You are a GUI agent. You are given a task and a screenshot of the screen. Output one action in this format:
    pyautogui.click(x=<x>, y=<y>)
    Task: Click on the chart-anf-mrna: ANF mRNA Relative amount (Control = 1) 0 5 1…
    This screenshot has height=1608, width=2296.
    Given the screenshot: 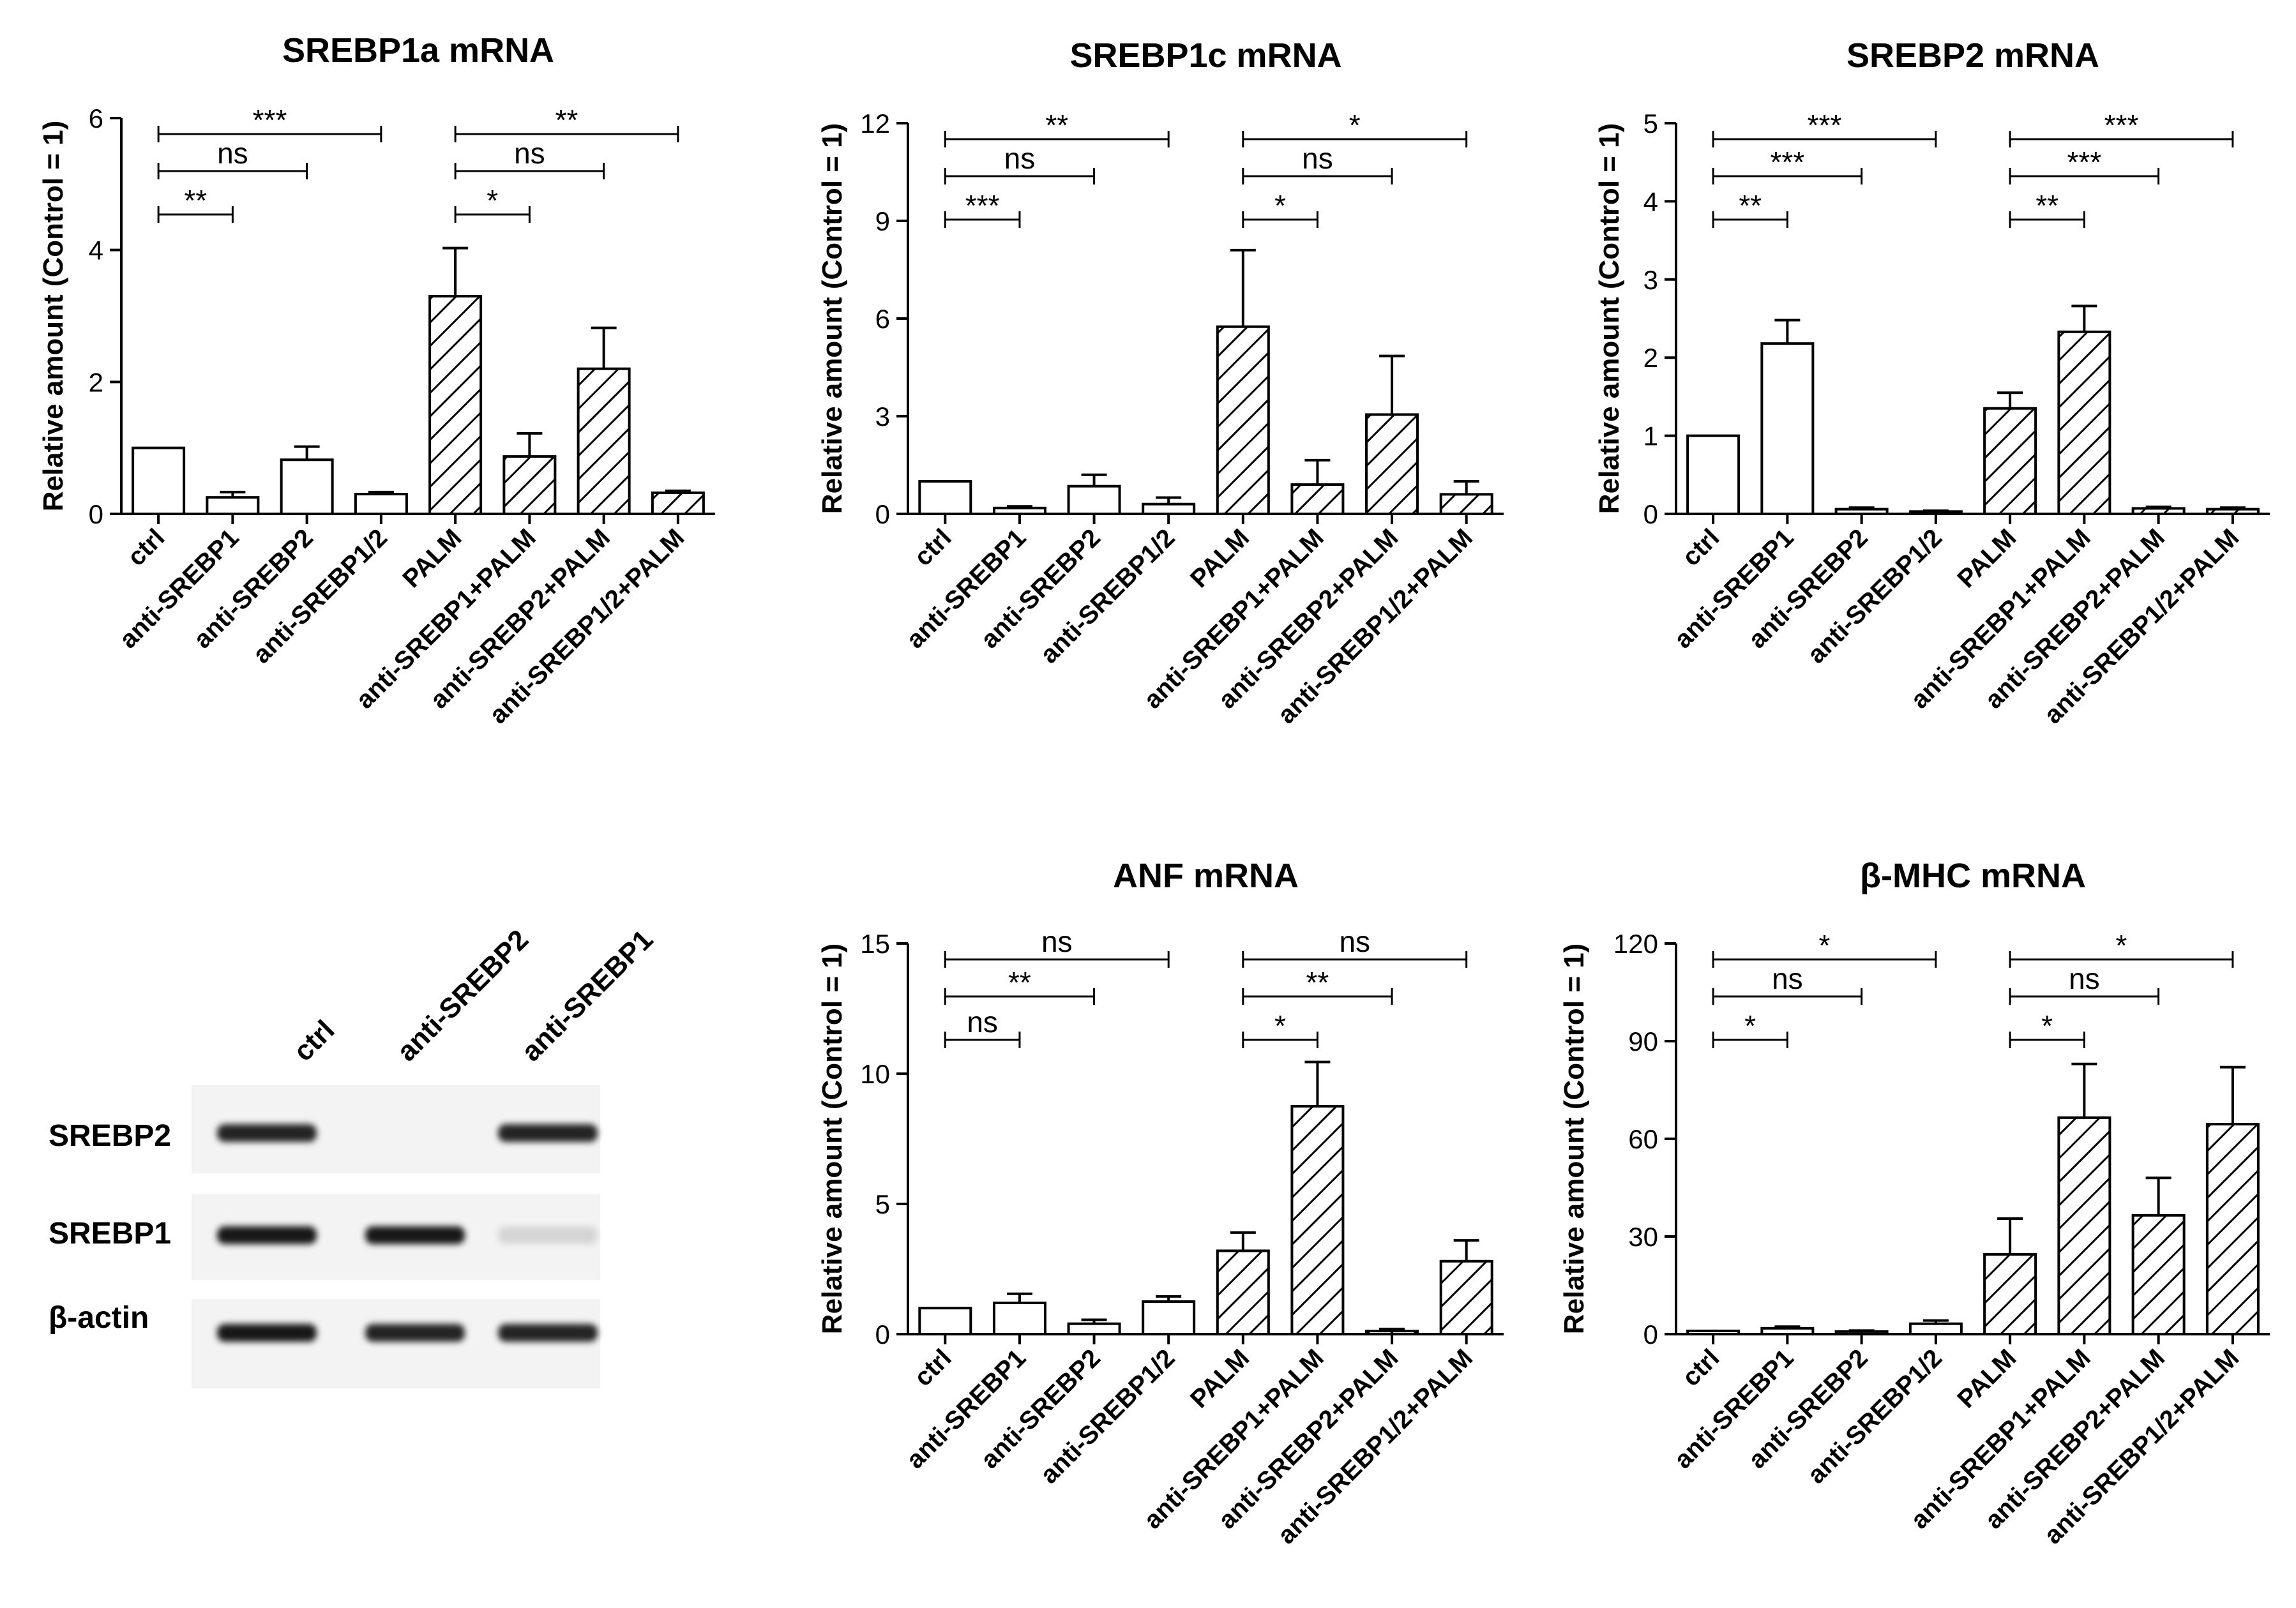 What is the action you would take?
    pyautogui.click(x=1160, y=1203)
    